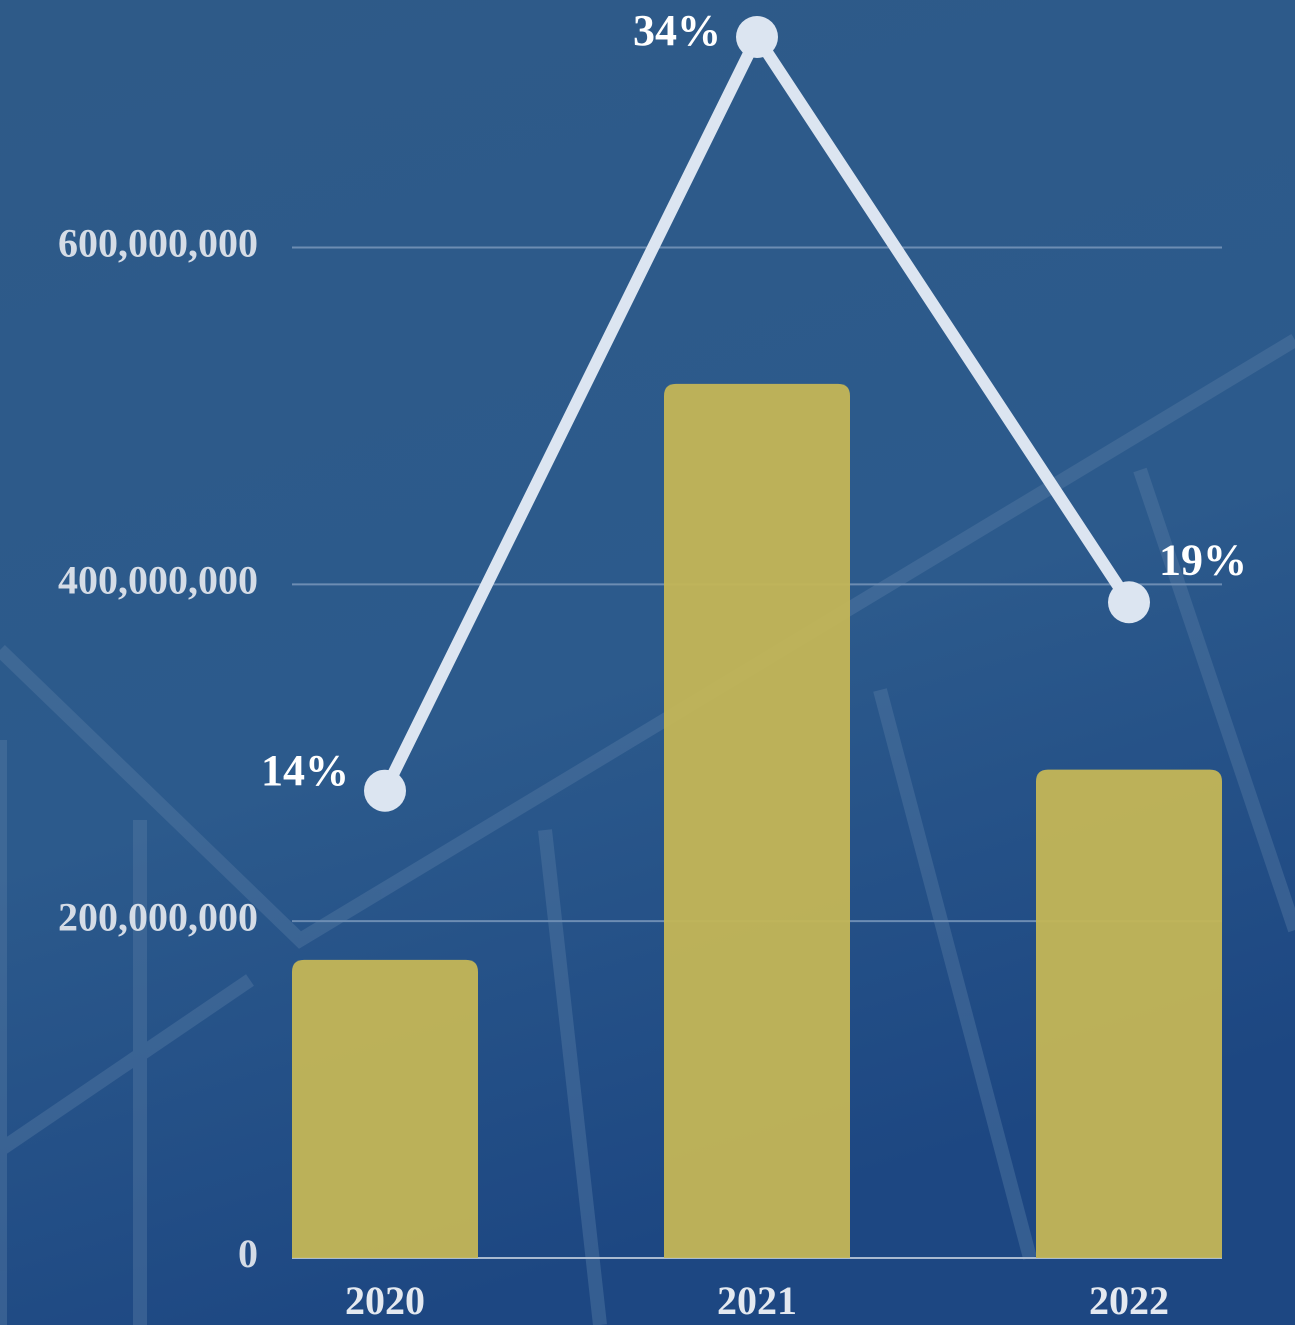  Describe the element at coordinates (1129, 1300) in the screenshot. I see `x-tick-label: 2022` at that location.